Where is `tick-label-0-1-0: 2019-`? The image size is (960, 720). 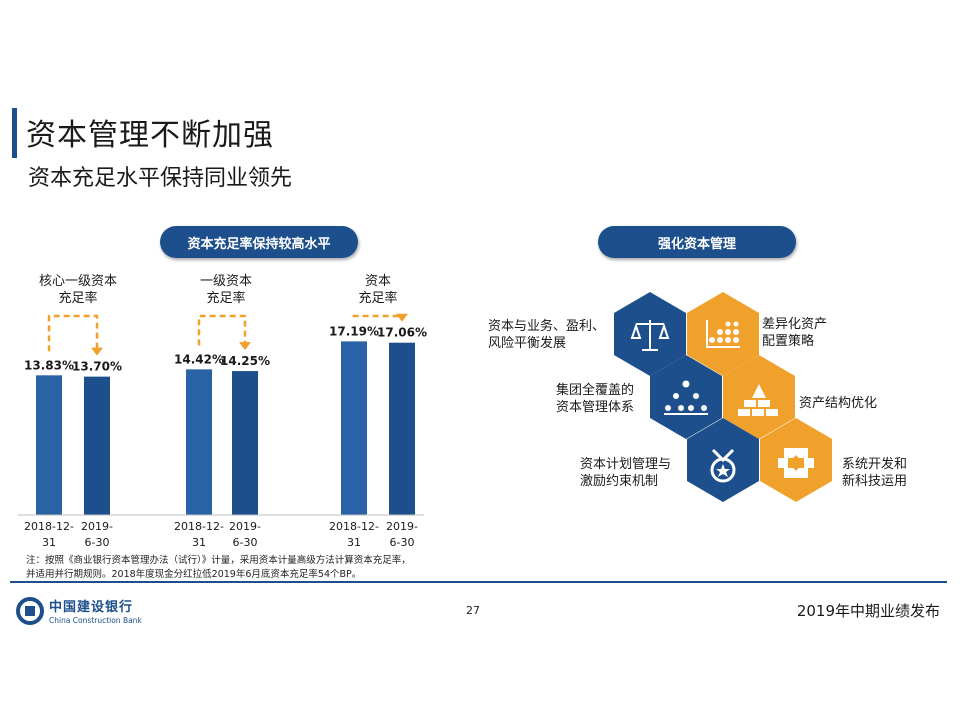 tick-label-0-1-0: 2019- is located at coordinates (97, 526).